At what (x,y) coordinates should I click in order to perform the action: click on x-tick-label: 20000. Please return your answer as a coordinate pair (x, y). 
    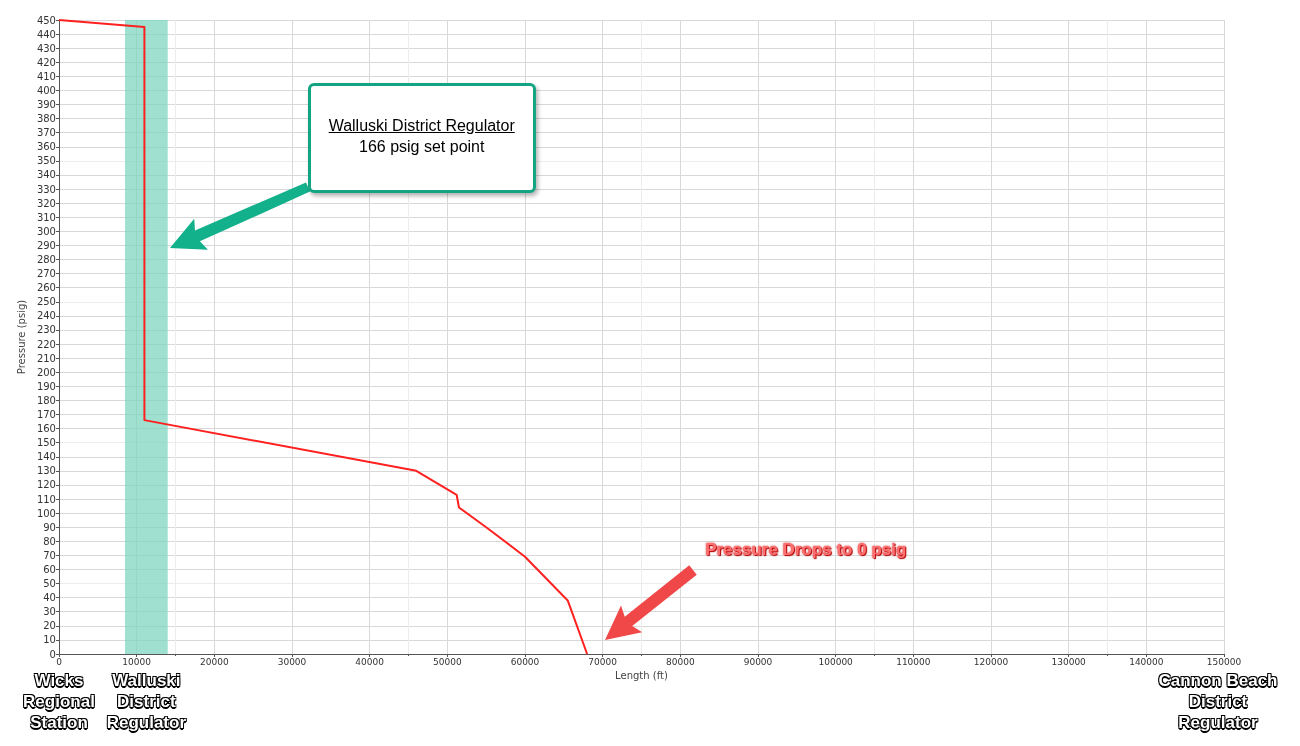
    Looking at the image, I should click on (214, 661).